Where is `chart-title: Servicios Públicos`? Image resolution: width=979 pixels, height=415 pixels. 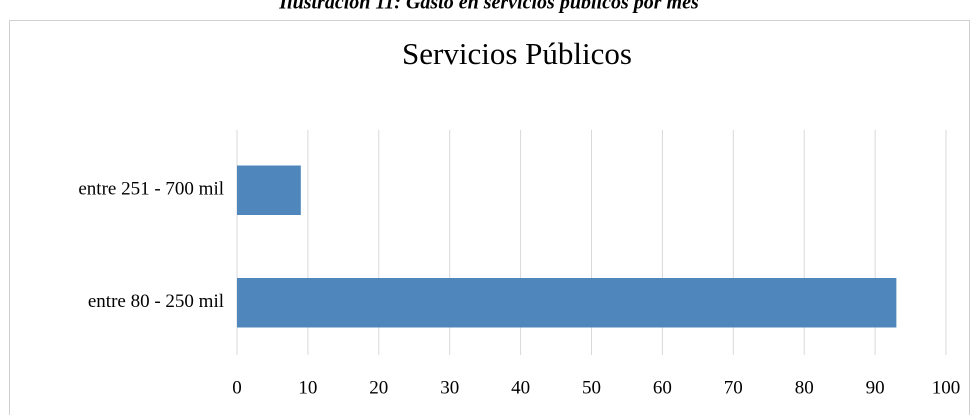
chart-title: Servicios Públicos is located at coordinates (517, 53).